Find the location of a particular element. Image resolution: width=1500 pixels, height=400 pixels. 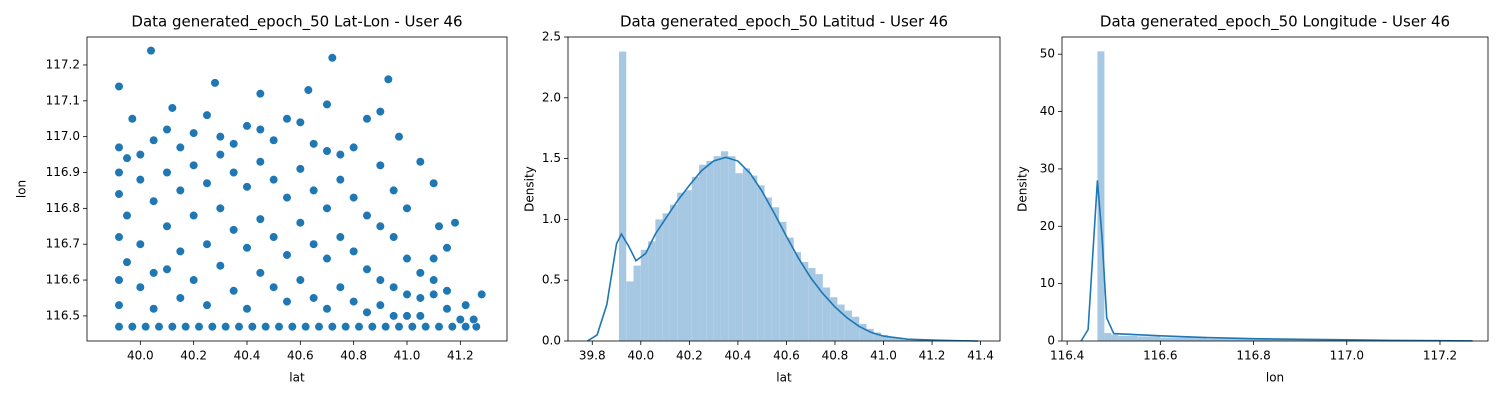

x-tick-label: 40.2 is located at coordinates (689, 356).